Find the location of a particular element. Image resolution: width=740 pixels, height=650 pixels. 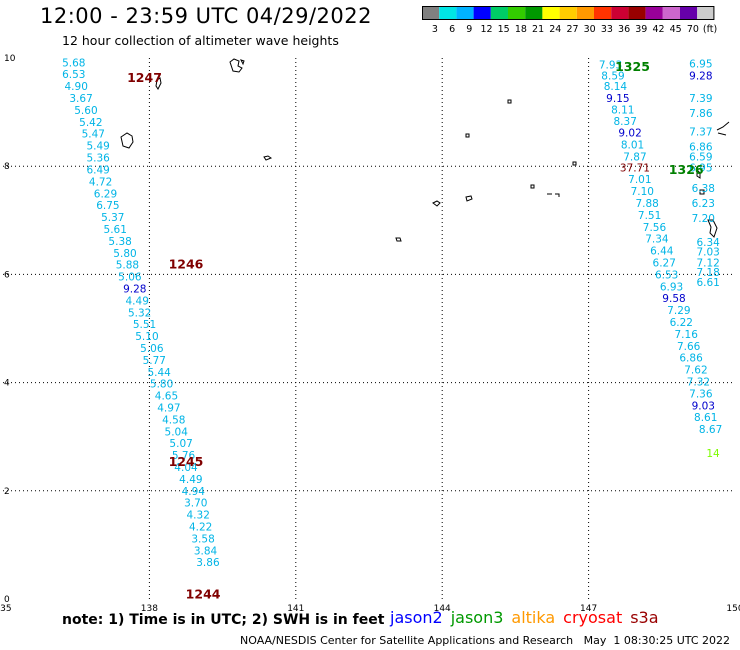

wave-height-reading: 8.01 is located at coordinates (632, 146).